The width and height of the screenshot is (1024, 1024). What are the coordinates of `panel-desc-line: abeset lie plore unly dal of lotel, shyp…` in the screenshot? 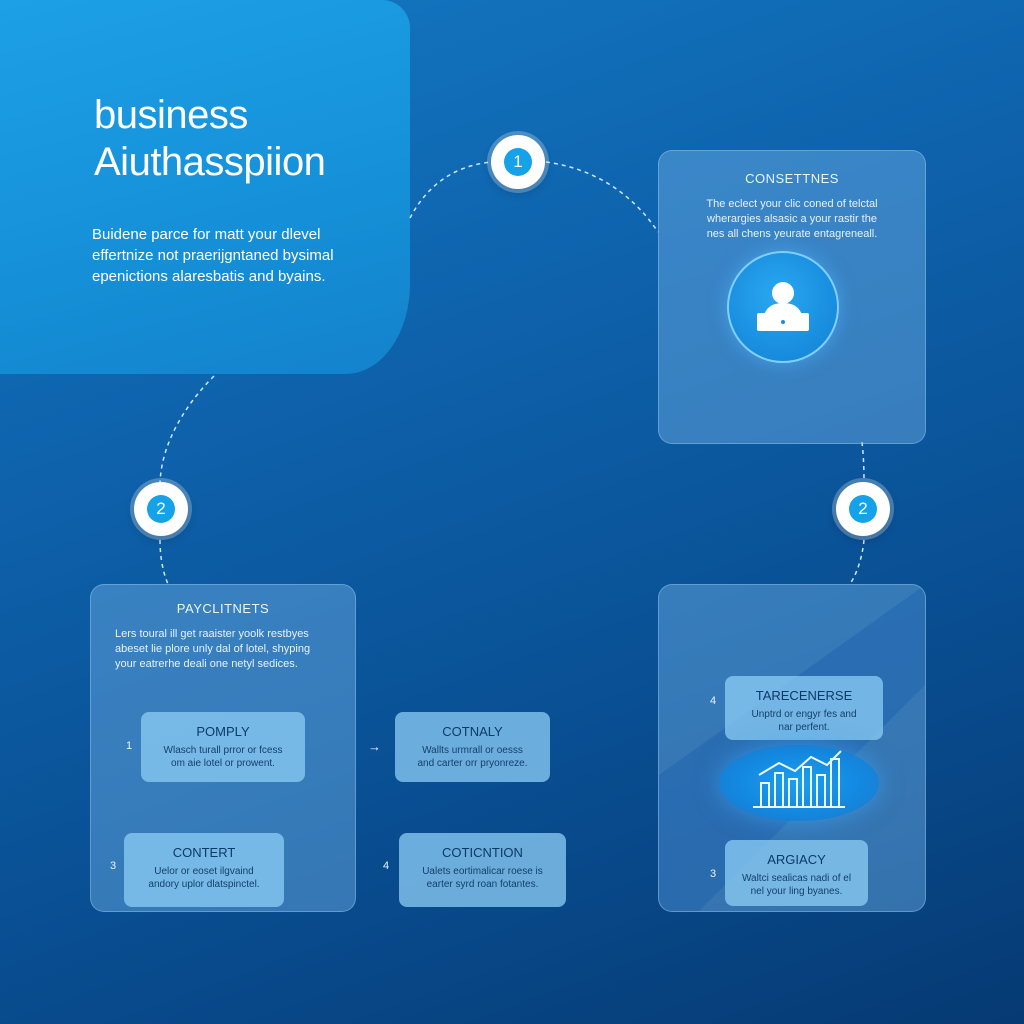 It's located at (213, 649).